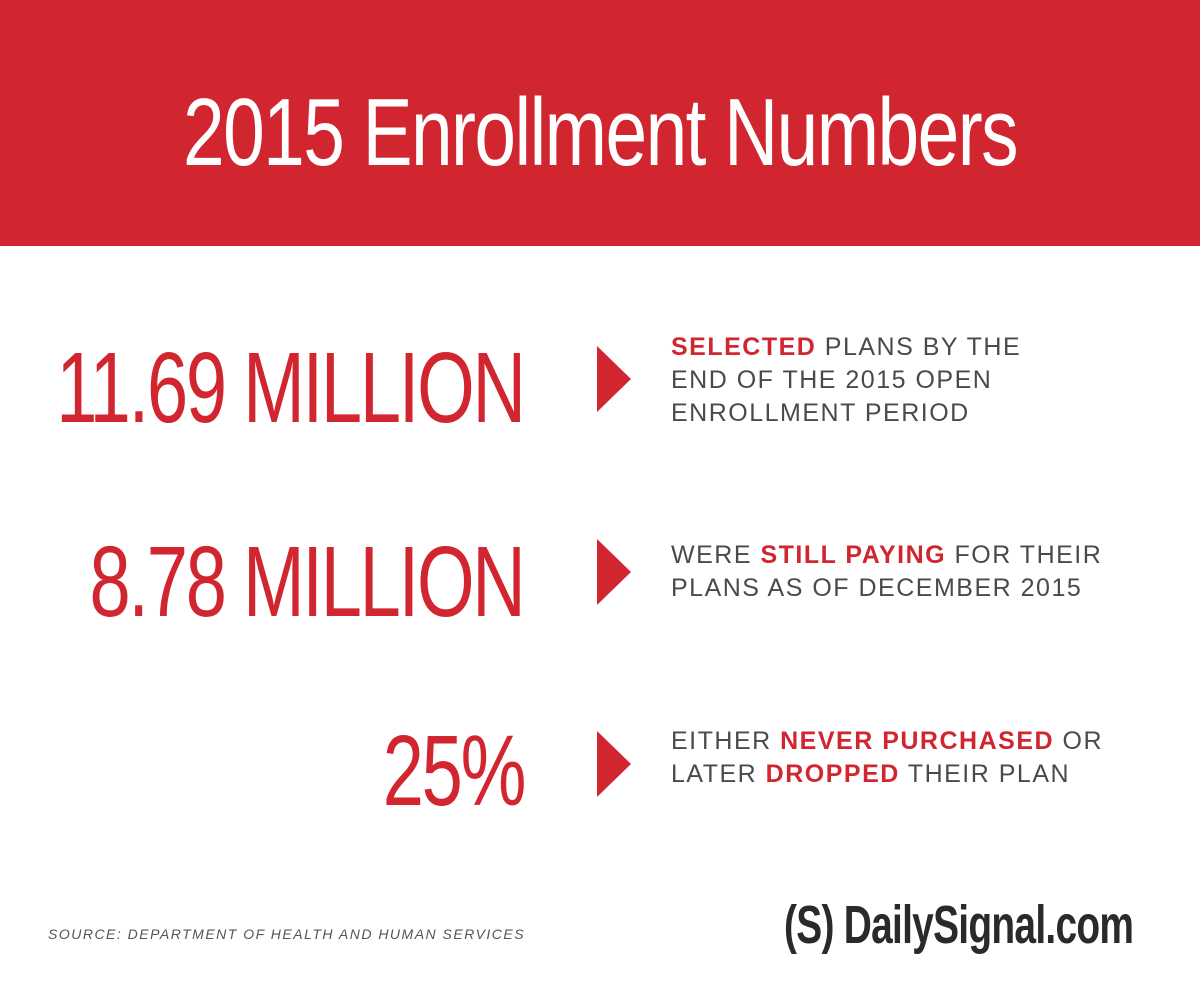 The width and height of the screenshot is (1200, 987). What do you see at coordinates (832, 774) in the screenshot?
I see `stat-highlight: DROPPED` at bounding box center [832, 774].